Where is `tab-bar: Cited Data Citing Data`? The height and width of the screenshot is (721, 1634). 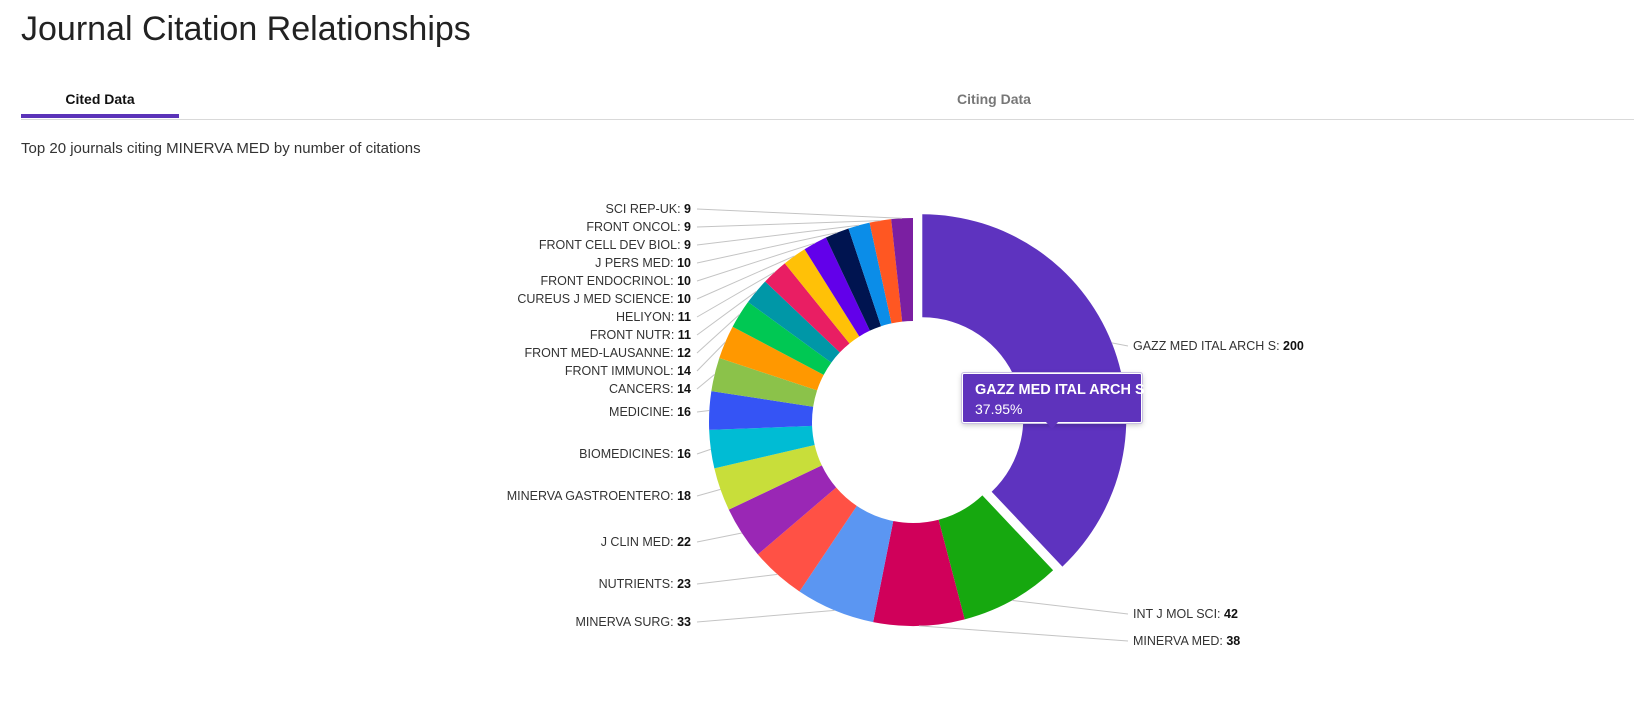
tab-bar: Cited Data Citing Data is located at coordinates (827, 103).